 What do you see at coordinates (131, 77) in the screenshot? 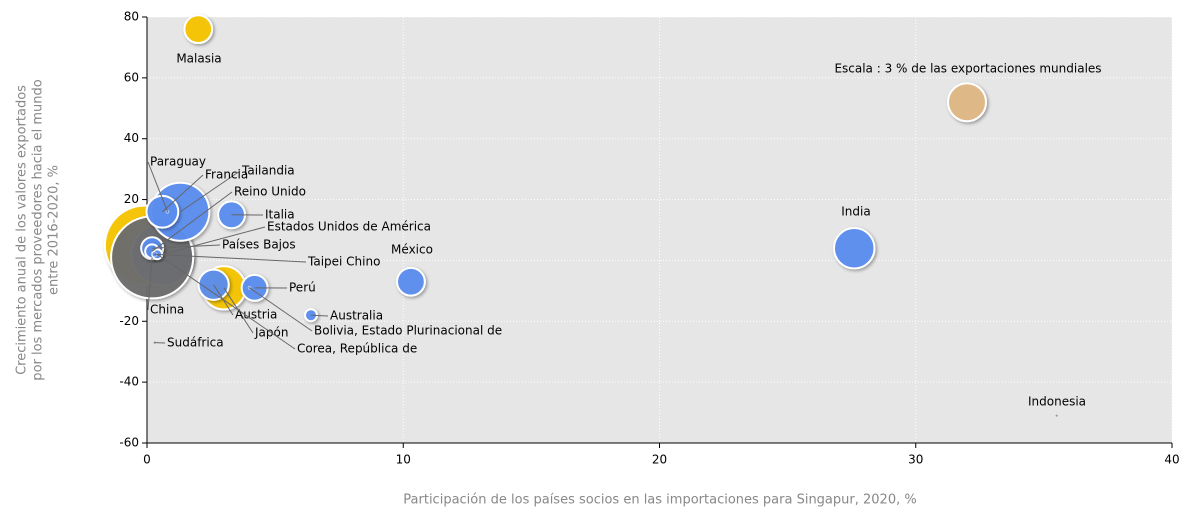
I see `y-tick-label: 60` at bounding box center [131, 77].